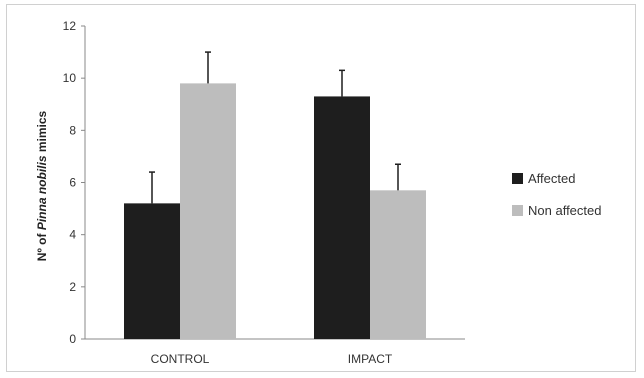 The image size is (644, 378). What do you see at coordinates (342, 217) in the screenshot?
I see `bar-affected-impact` at bounding box center [342, 217].